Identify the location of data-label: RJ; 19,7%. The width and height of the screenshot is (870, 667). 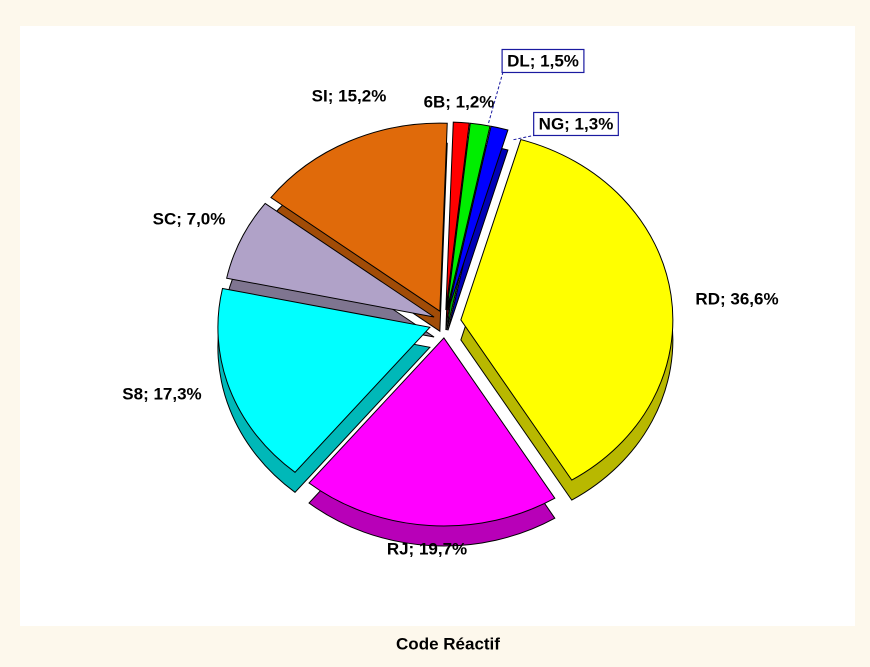
(427, 548).